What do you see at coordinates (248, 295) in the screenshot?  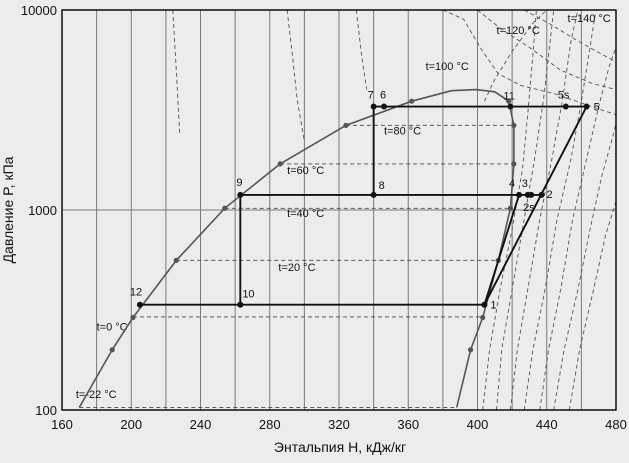 I see `state-point-label: 10` at bounding box center [248, 295].